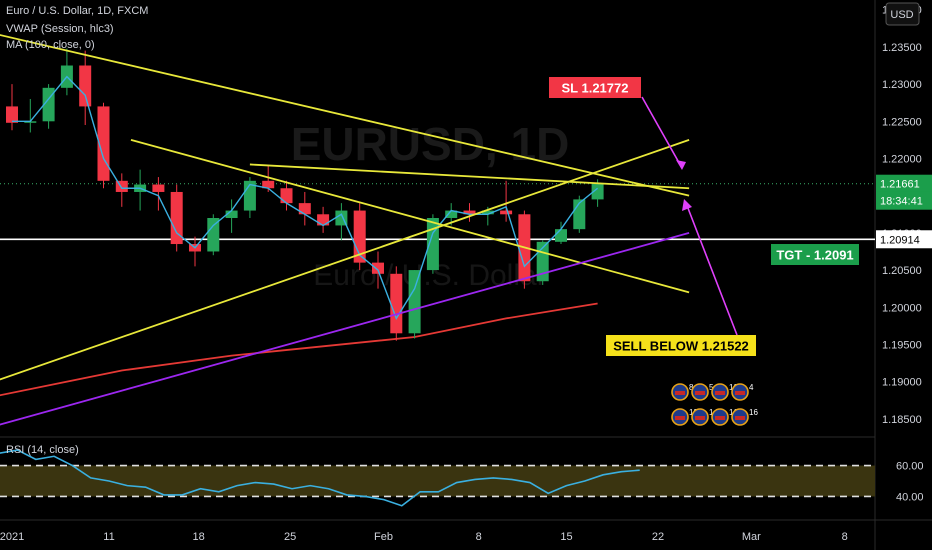 Image resolution: width=932 pixels, height=550 pixels. What do you see at coordinates (902, 48) in the screenshot?
I see `price-tick-label: 1.23500` at bounding box center [902, 48].